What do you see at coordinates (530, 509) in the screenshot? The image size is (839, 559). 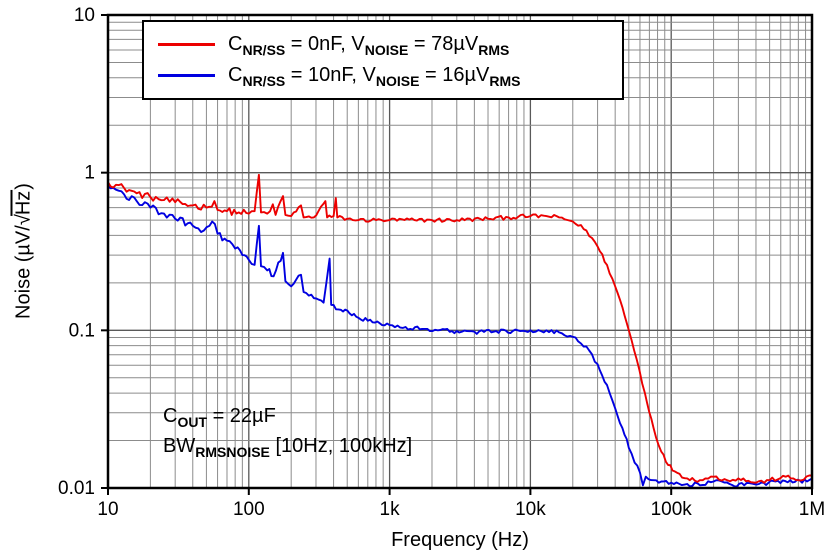 I see `x-tick-label: 10k` at bounding box center [530, 509].